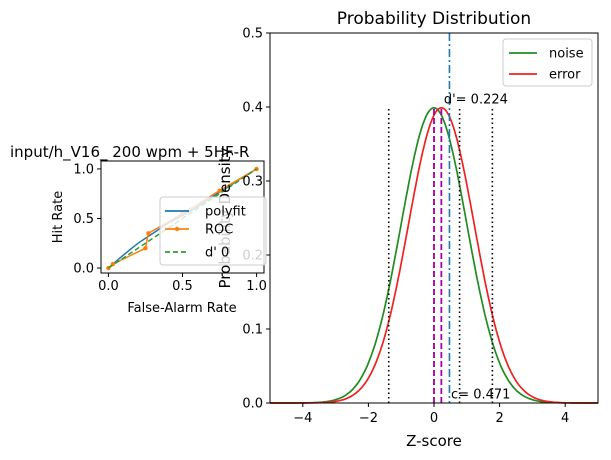 The image size is (611, 460). Describe the element at coordinates (499, 418) in the screenshot. I see `pd-x-tick-label: 2` at that location.